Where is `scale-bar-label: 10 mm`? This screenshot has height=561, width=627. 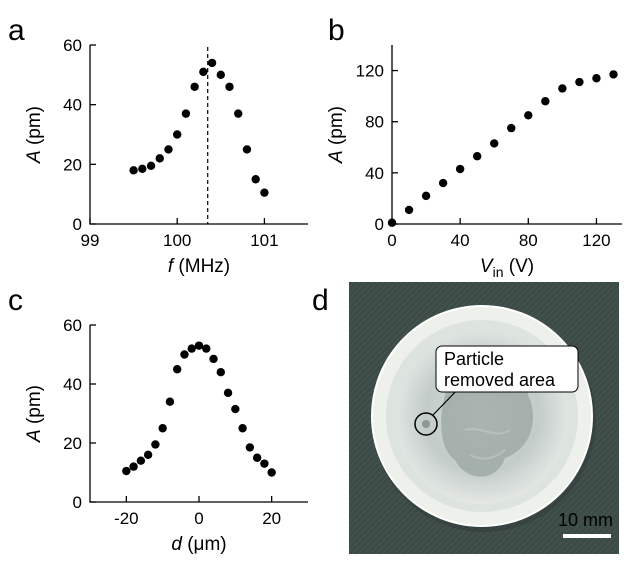
scale-bar-label: 10 mm is located at coordinates (585, 520).